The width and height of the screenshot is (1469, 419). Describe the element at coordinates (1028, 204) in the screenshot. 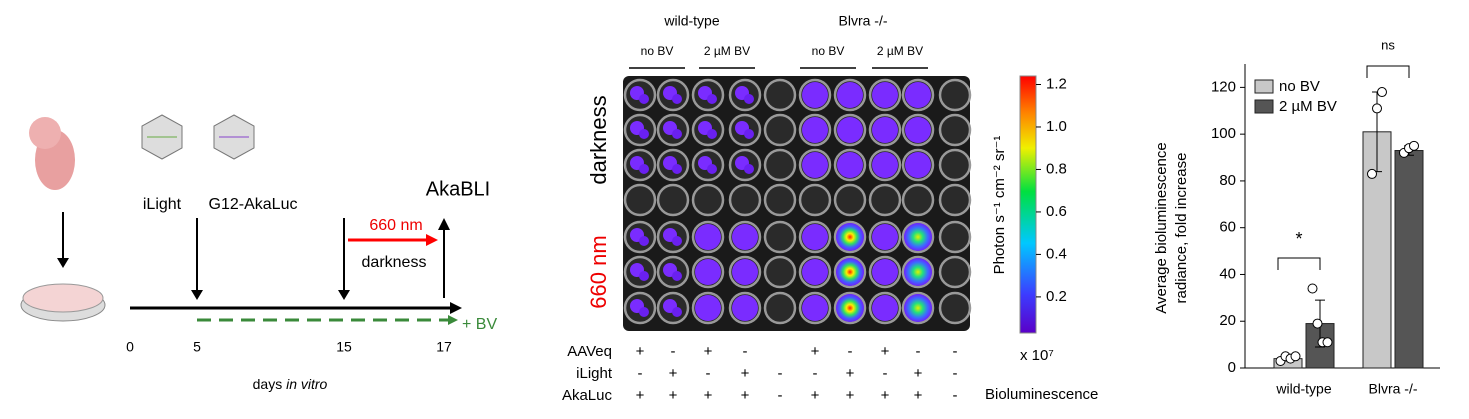

I see `colorbar` at that location.